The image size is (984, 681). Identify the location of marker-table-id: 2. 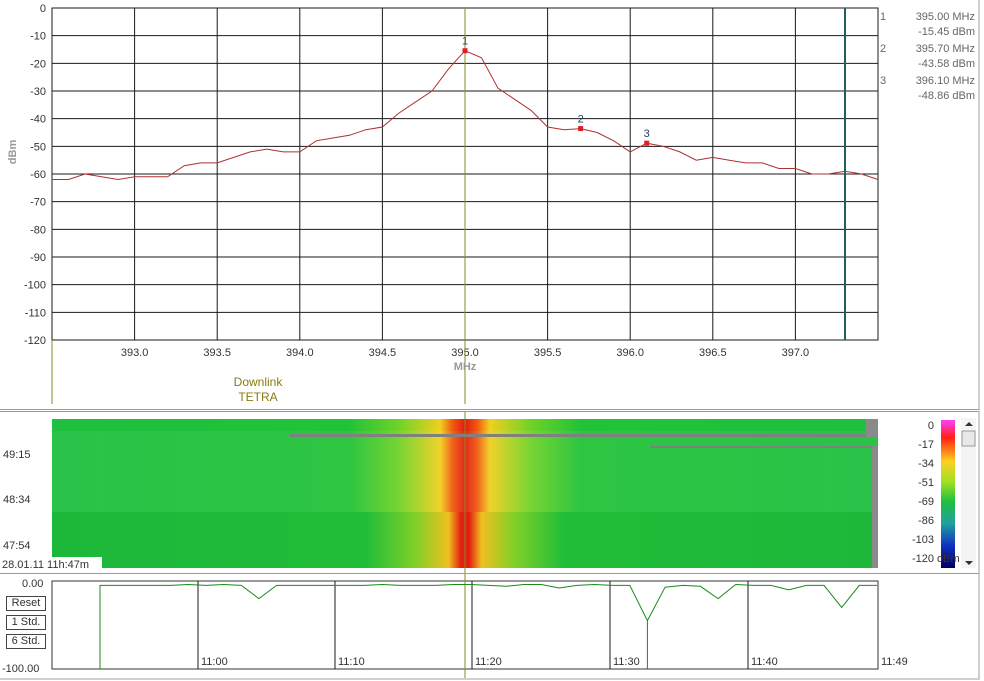
(883, 49).